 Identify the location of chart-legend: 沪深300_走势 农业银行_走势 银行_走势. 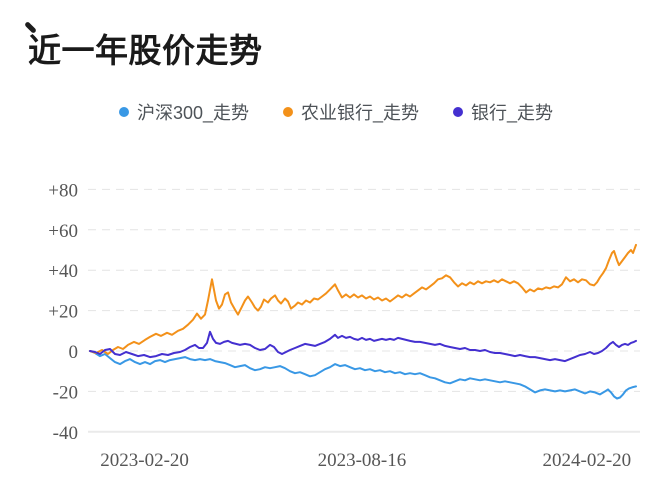
(336, 112).